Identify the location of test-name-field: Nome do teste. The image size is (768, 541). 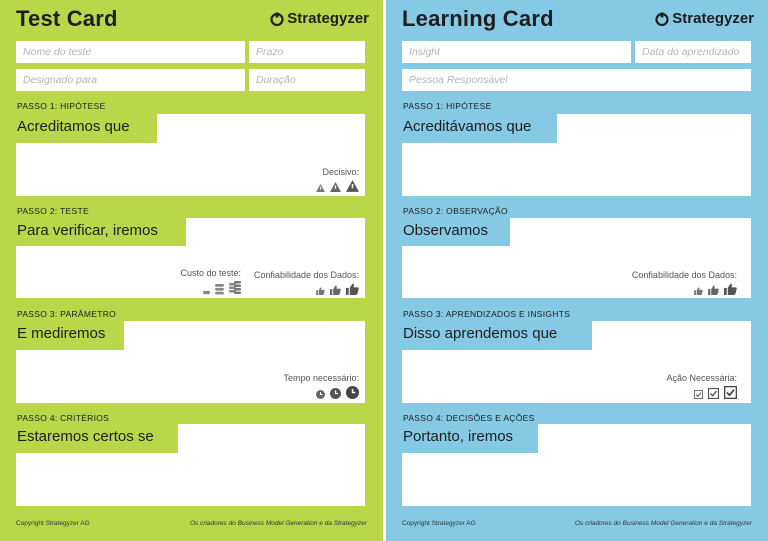
(130, 52).